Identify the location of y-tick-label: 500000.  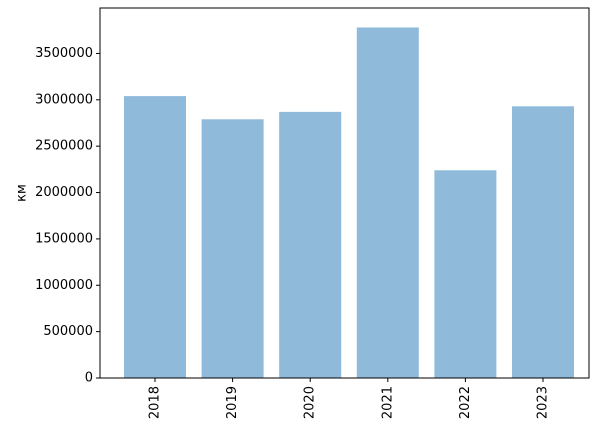
(68, 331).